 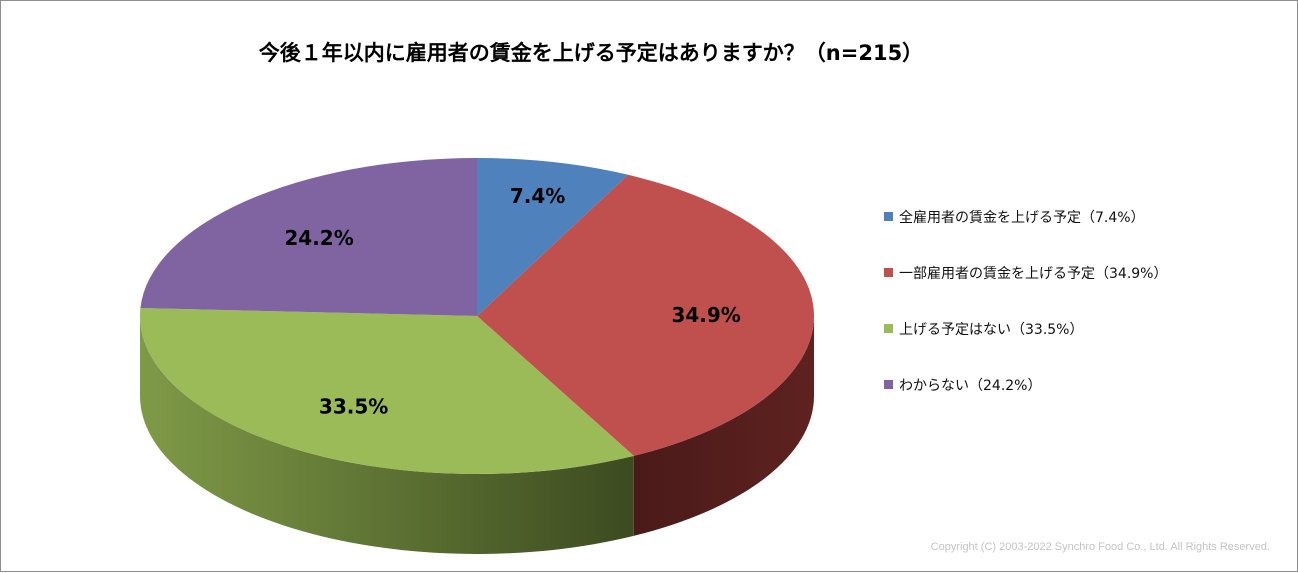 I want to click on legend-label: わからない（24.2%）, so click(x=970, y=386).